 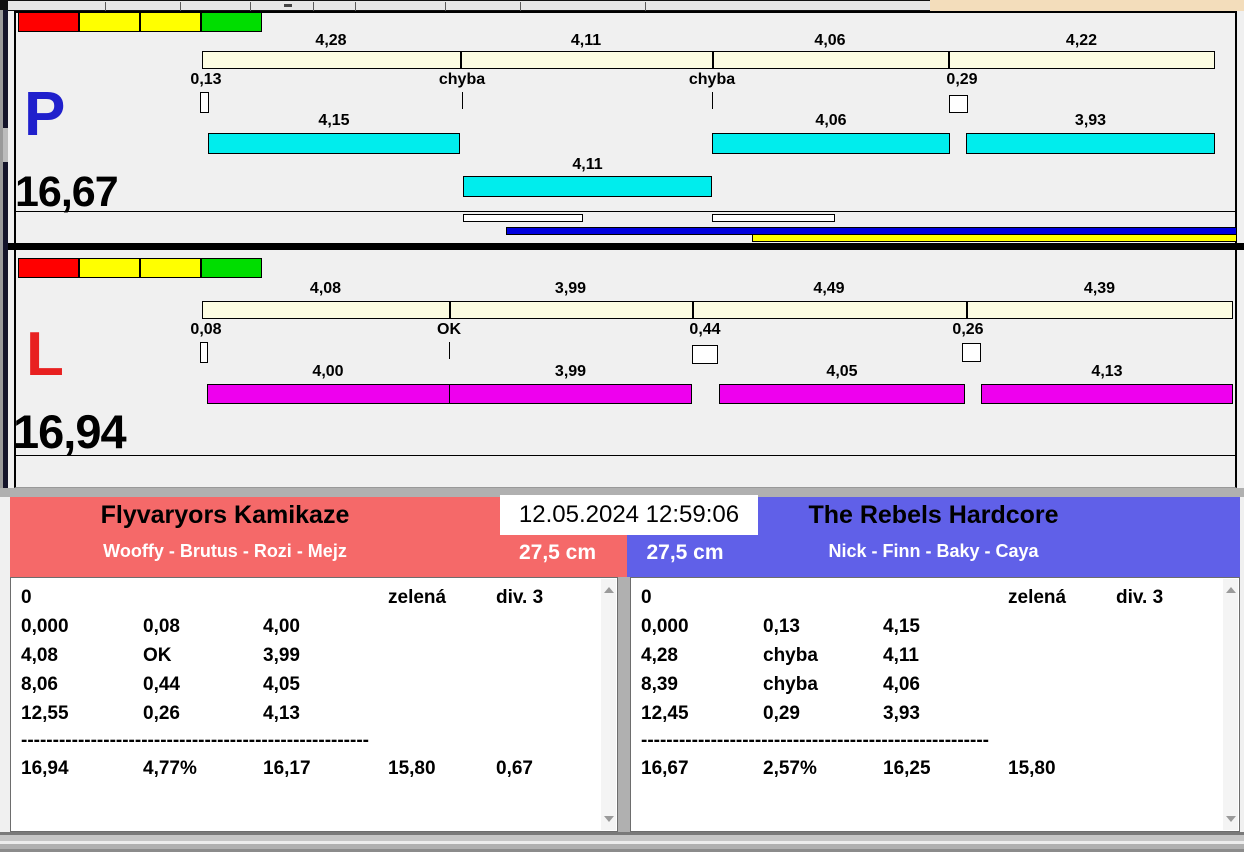 What do you see at coordinates (1090, 120) in the screenshot?
I see `p-dog-time-label: 3,93` at bounding box center [1090, 120].